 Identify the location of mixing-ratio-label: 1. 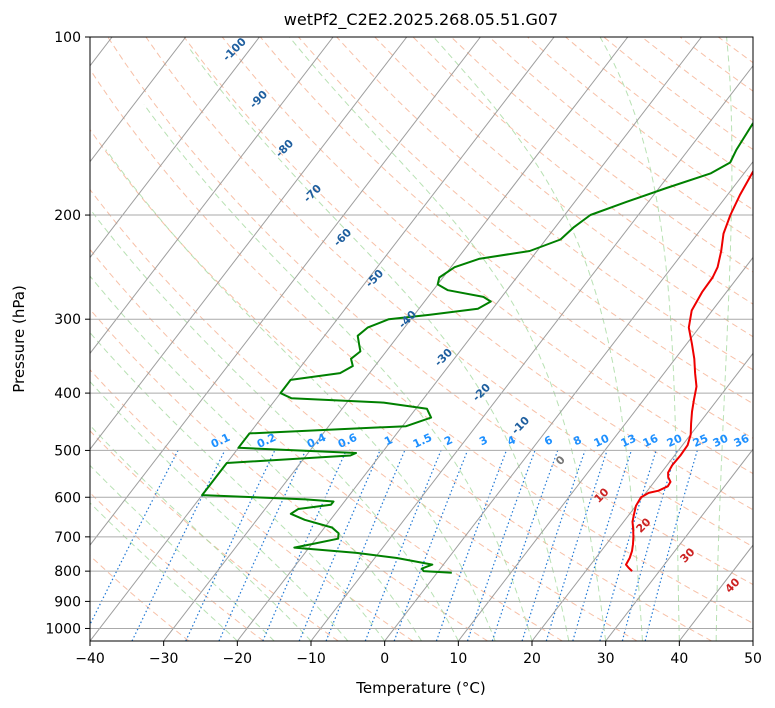
(388, 440).